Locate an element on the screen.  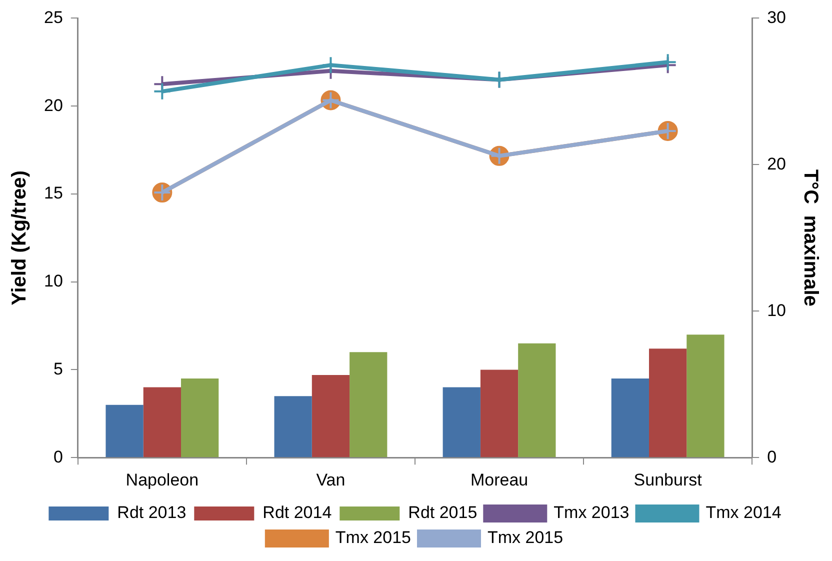
legend-label: Rdt 2014 is located at coordinates (297, 512).